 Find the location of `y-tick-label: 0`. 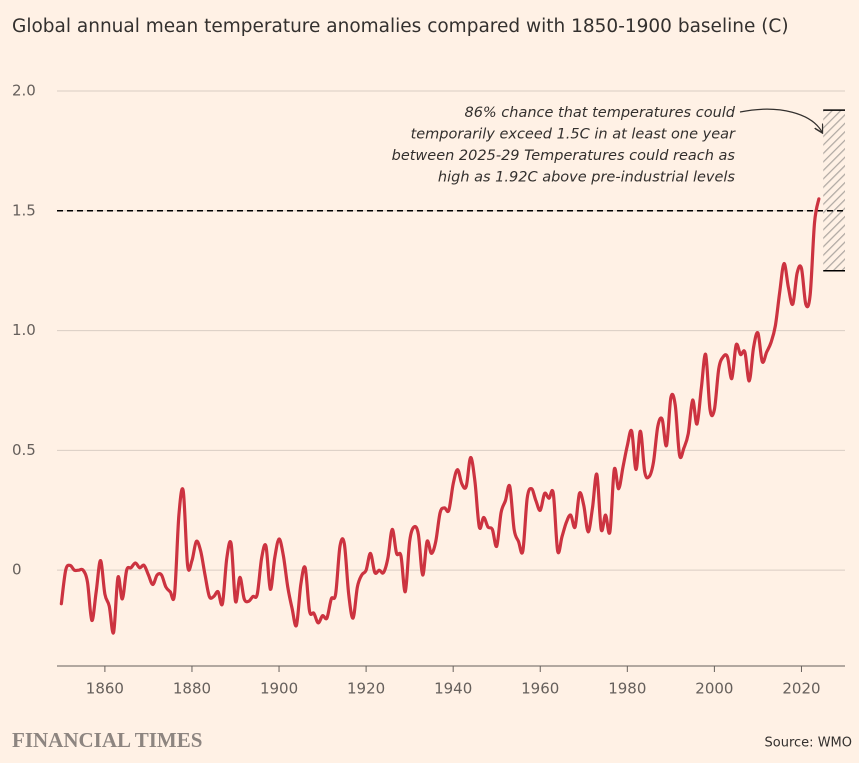

y-tick-label: 0 is located at coordinates (17, 570).